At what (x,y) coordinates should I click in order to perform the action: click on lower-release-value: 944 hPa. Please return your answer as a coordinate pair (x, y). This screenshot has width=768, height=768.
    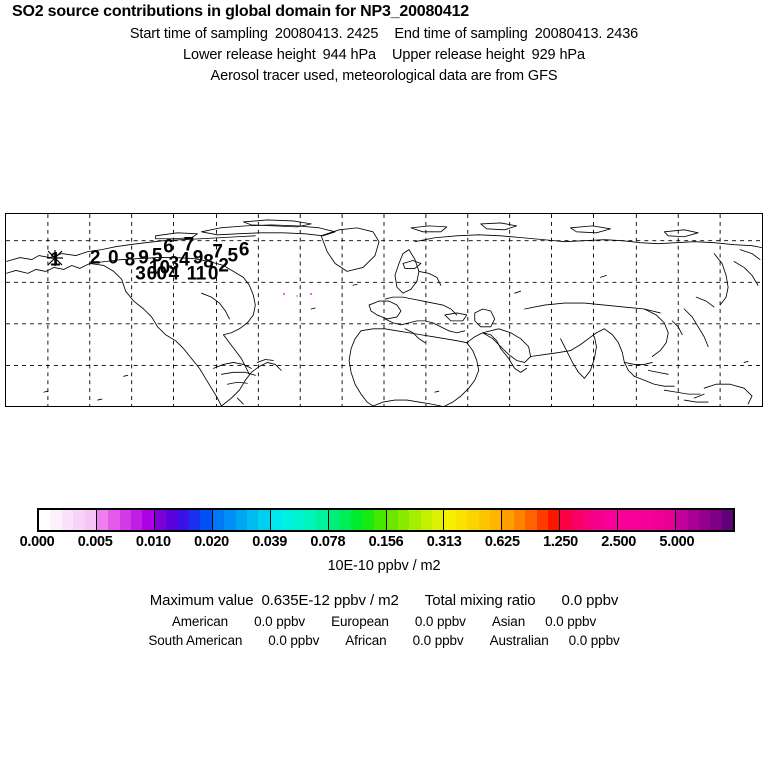
    Looking at the image, I should click on (349, 55).